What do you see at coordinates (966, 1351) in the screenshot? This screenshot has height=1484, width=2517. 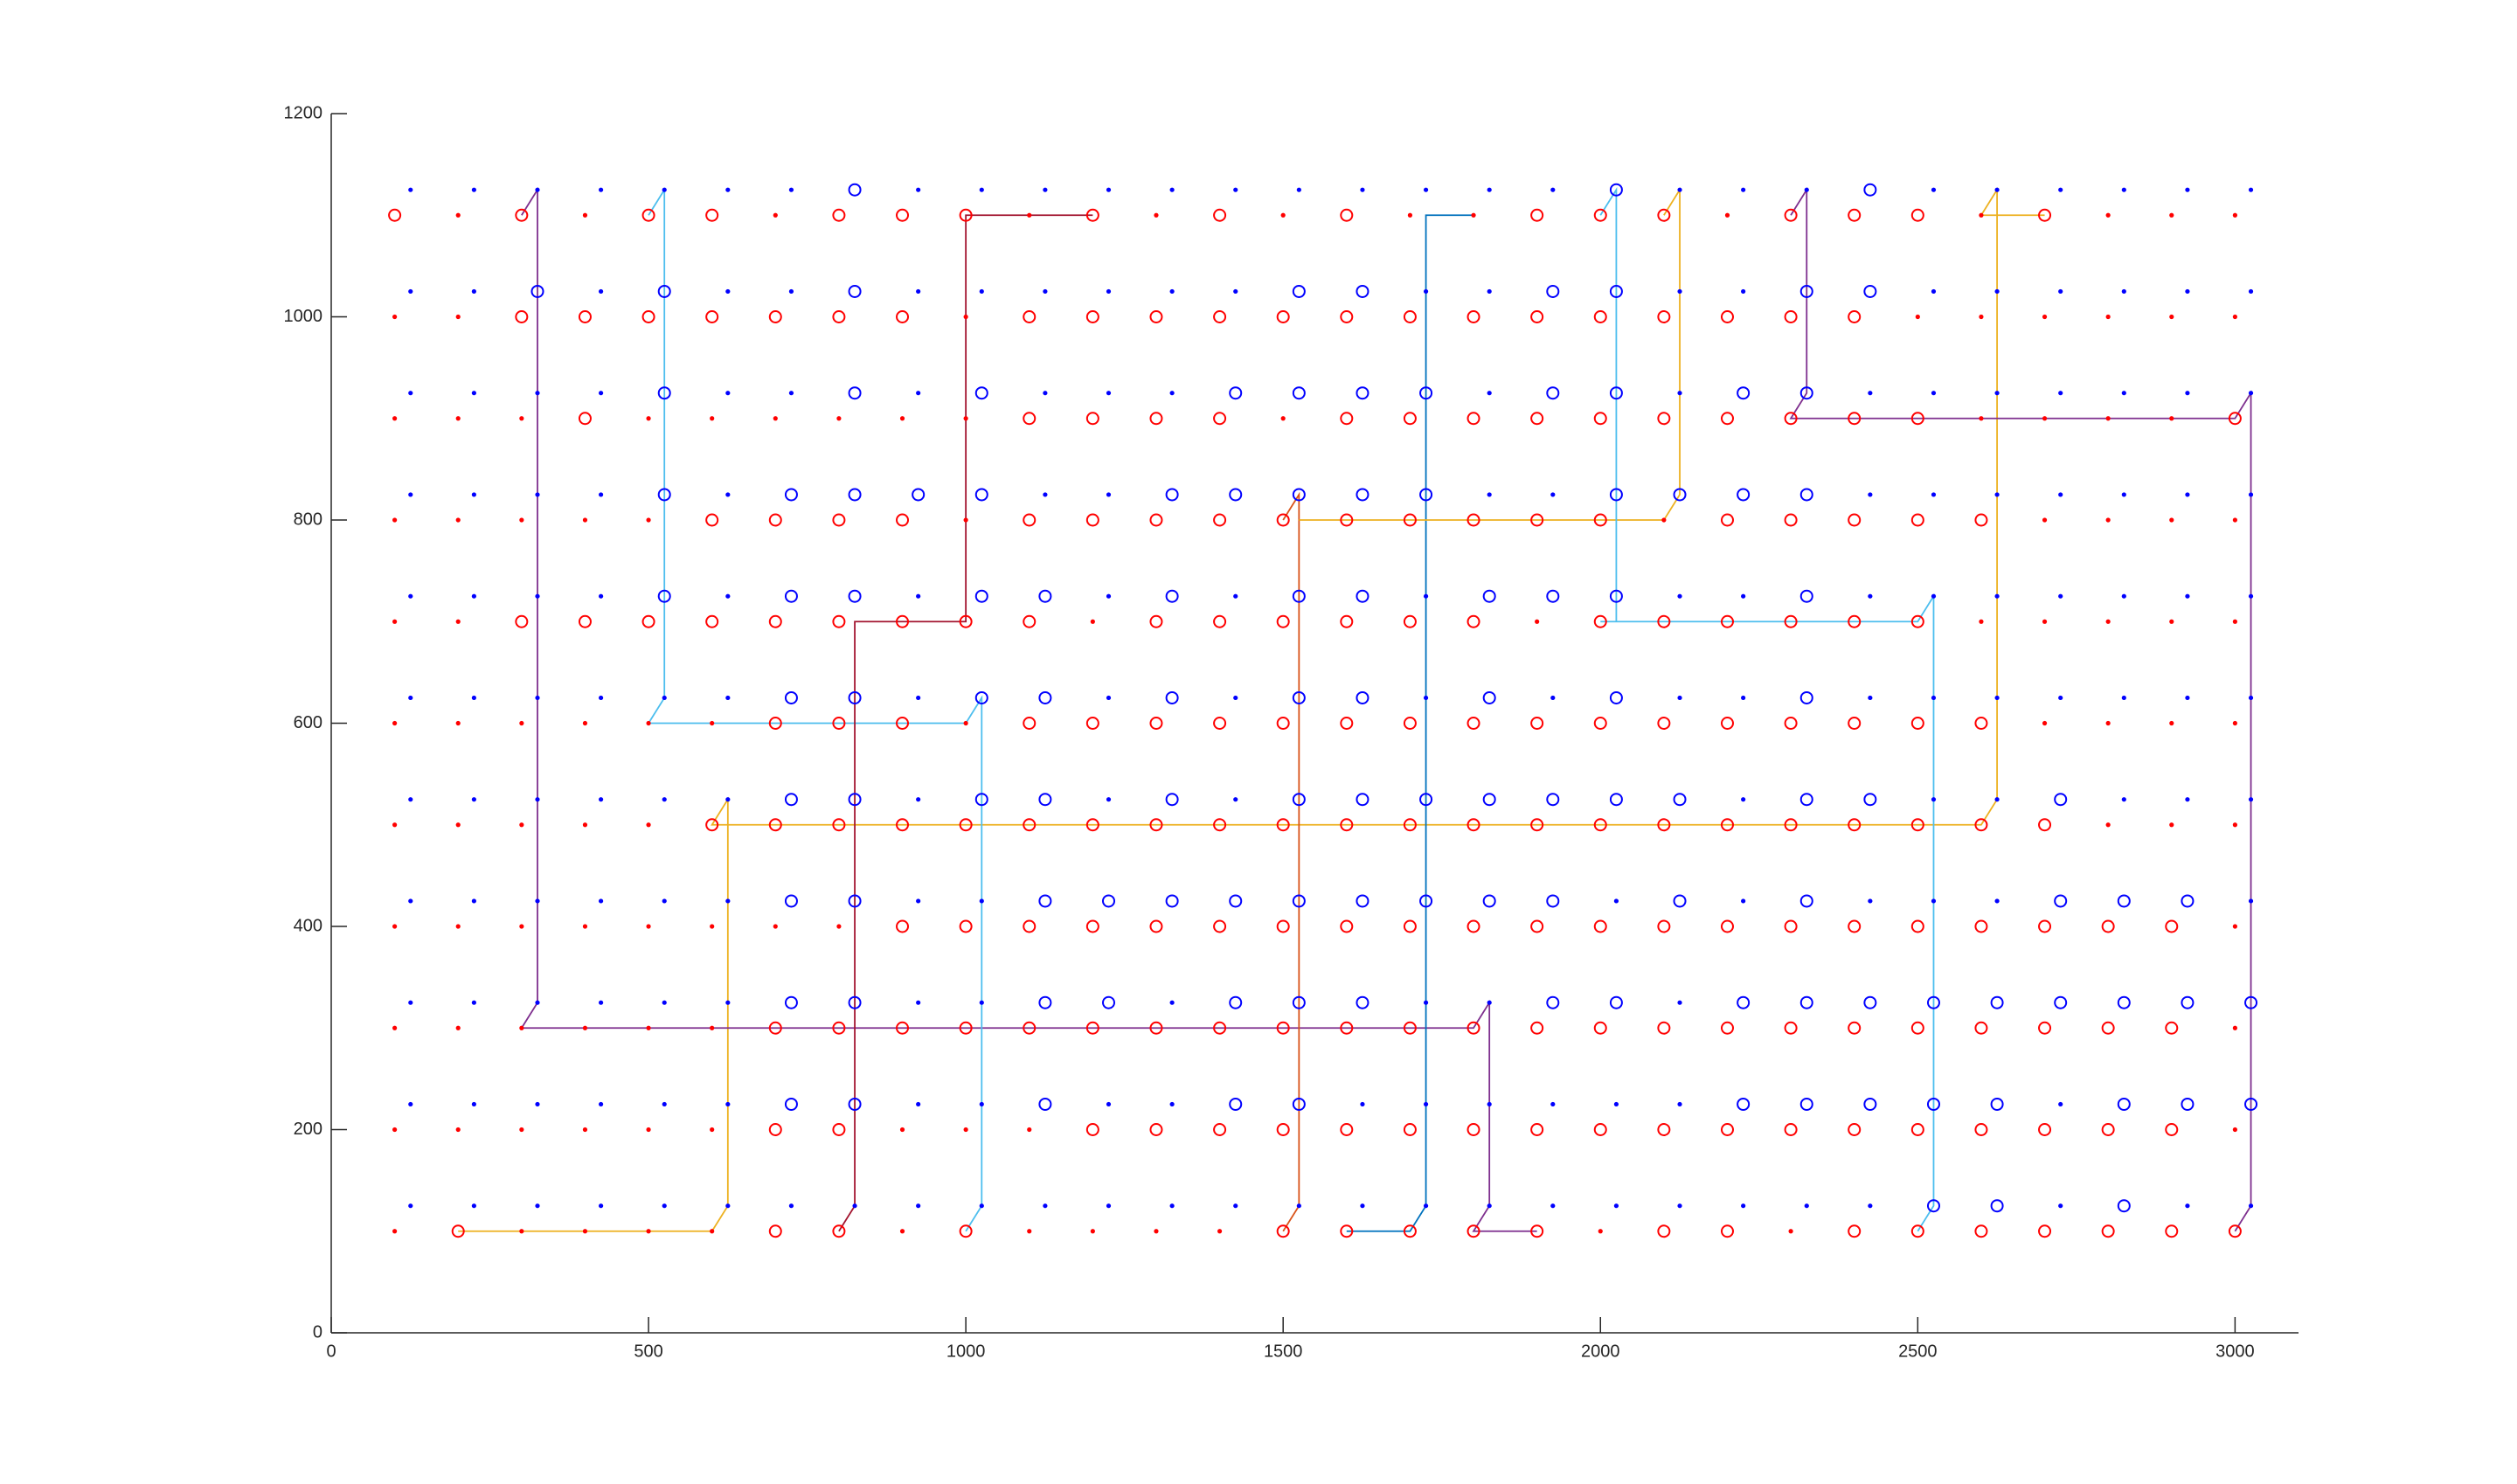 I see `x-tick-label: 1000` at bounding box center [966, 1351].